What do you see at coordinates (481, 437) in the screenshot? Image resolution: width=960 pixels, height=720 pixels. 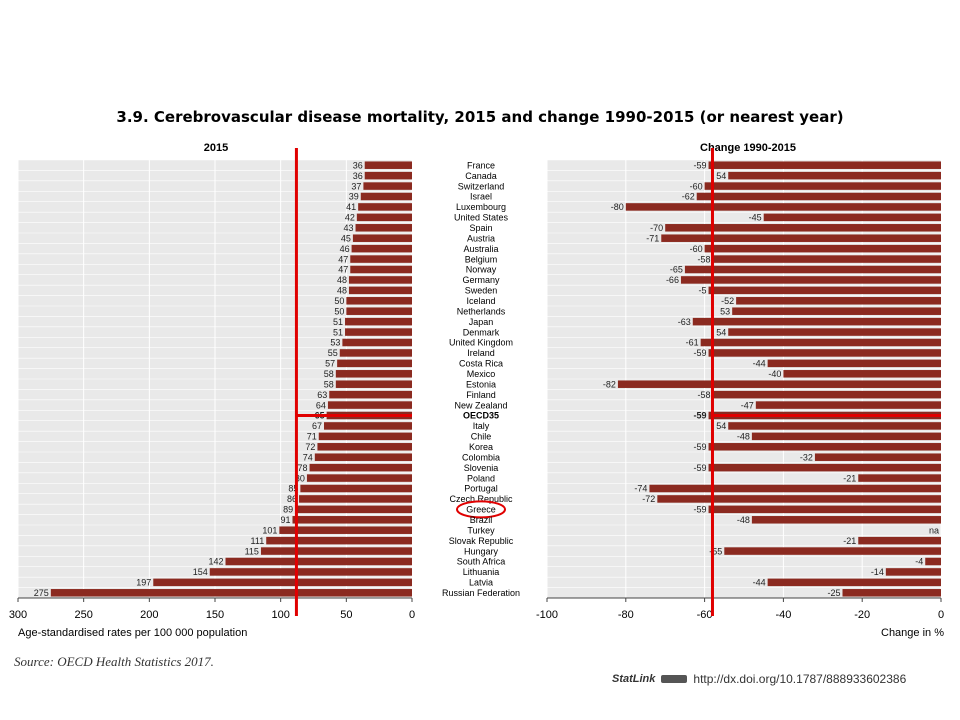 I see `category-label: Chile` at bounding box center [481, 437].